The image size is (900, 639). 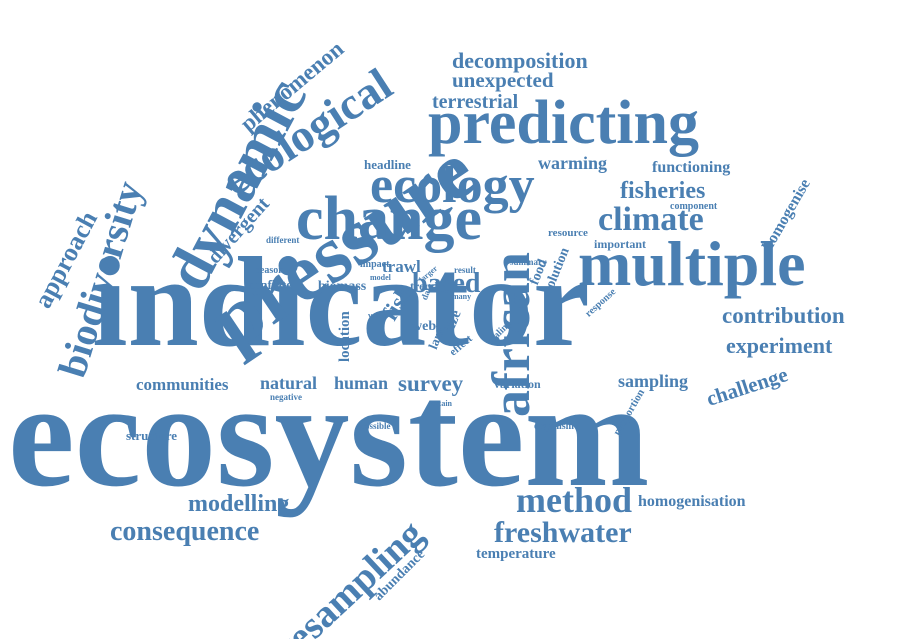 What do you see at coordinates (341, 302) in the screenshot?
I see `word-indicator: indicator` at bounding box center [341, 302].